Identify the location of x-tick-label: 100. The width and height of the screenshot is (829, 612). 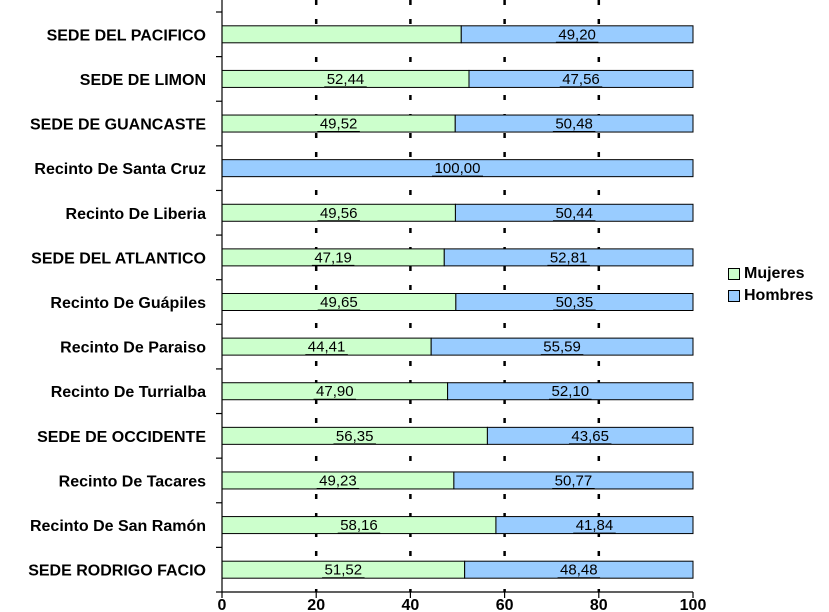
(693, 604).